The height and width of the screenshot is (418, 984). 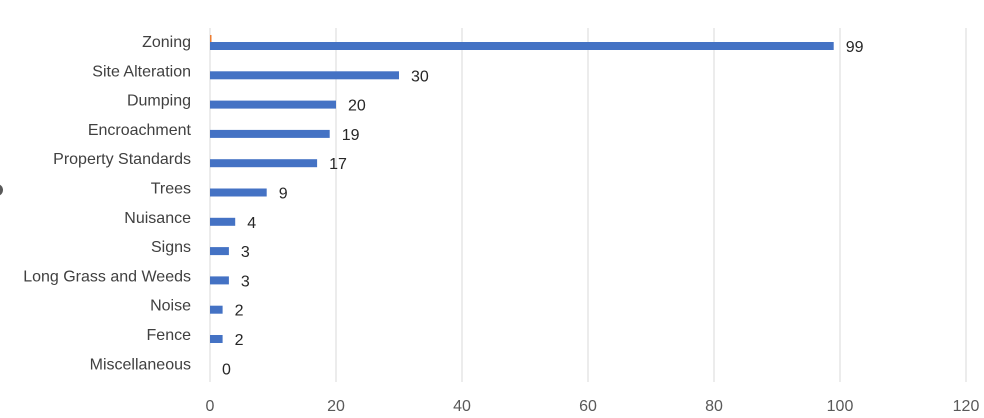 I want to click on data-label: 17, so click(x=338, y=164).